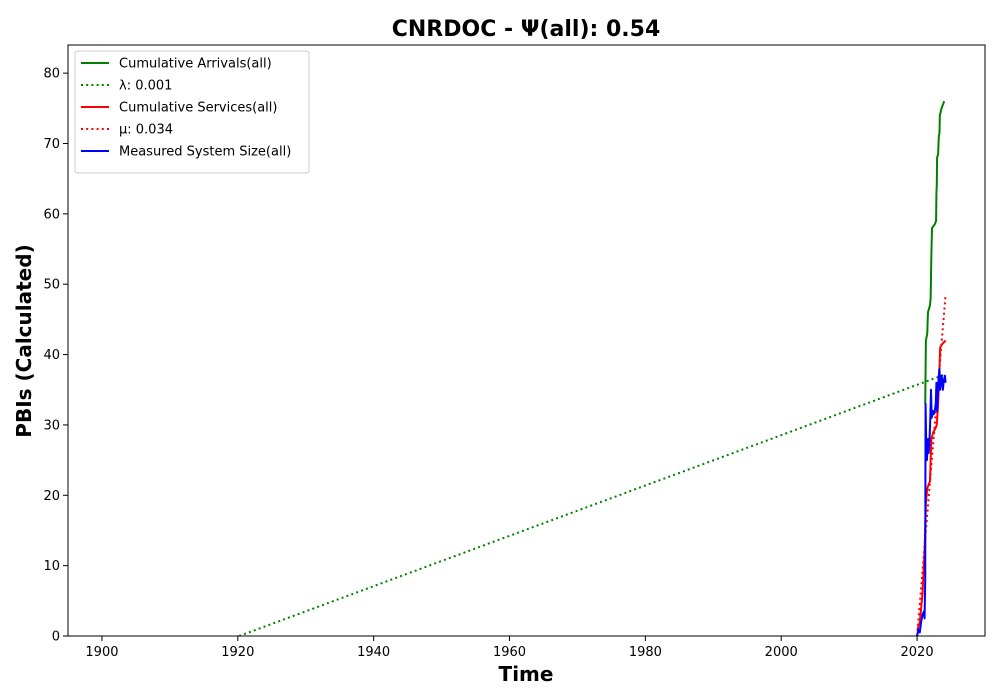  What do you see at coordinates (917, 652) in the screenshot?
I see `x-tick-label: 2020` at bounding box center [917, 652].